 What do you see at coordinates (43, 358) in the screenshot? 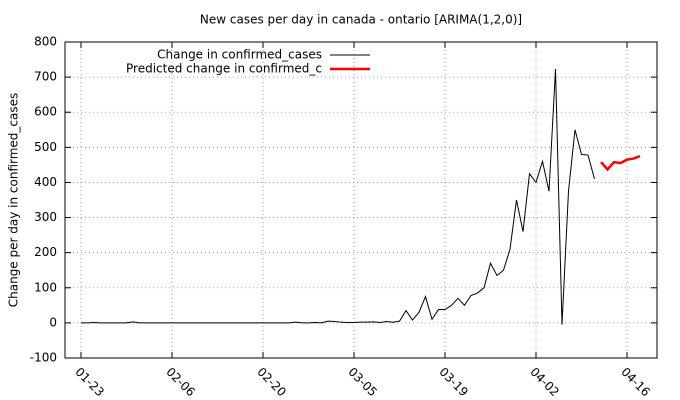
I see `y-tick-label: -100` at bounding box center [43, 358].